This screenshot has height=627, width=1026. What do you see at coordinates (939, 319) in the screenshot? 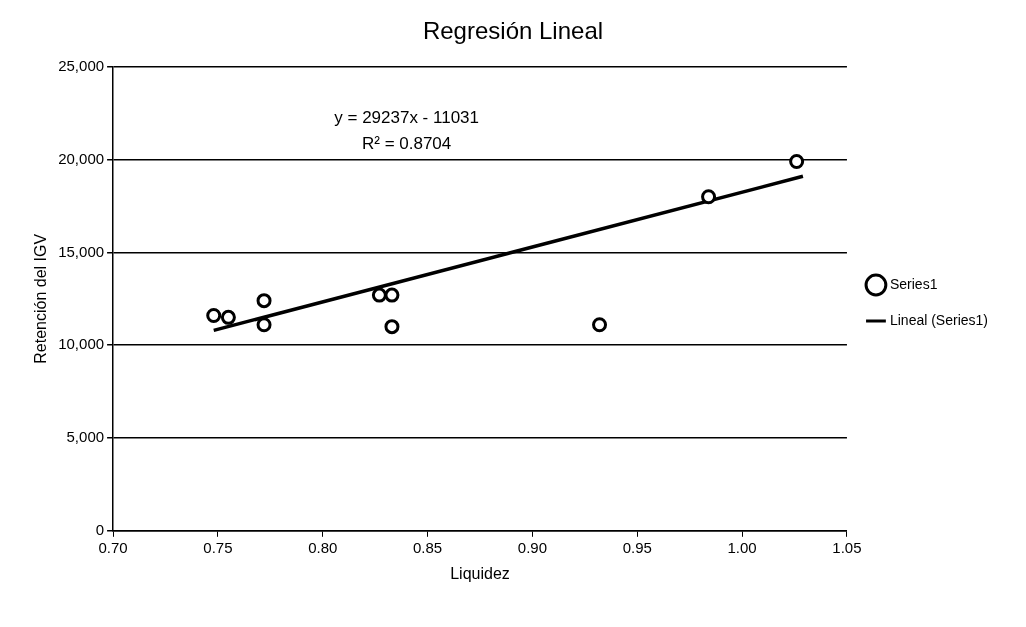
I see `legend-label: Lineal (Series1)` at bounding box center [939, 319].